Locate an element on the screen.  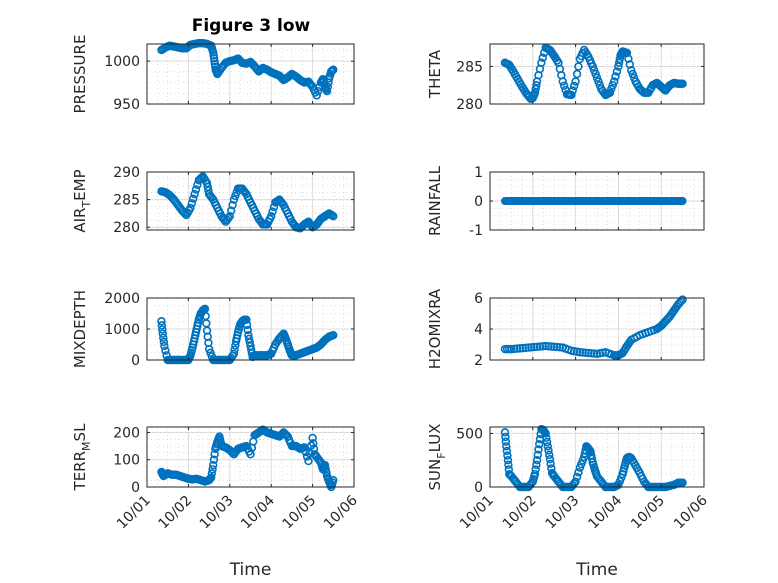
y-axis-label: MIXDEPTH is located at coordinates (80, 329).